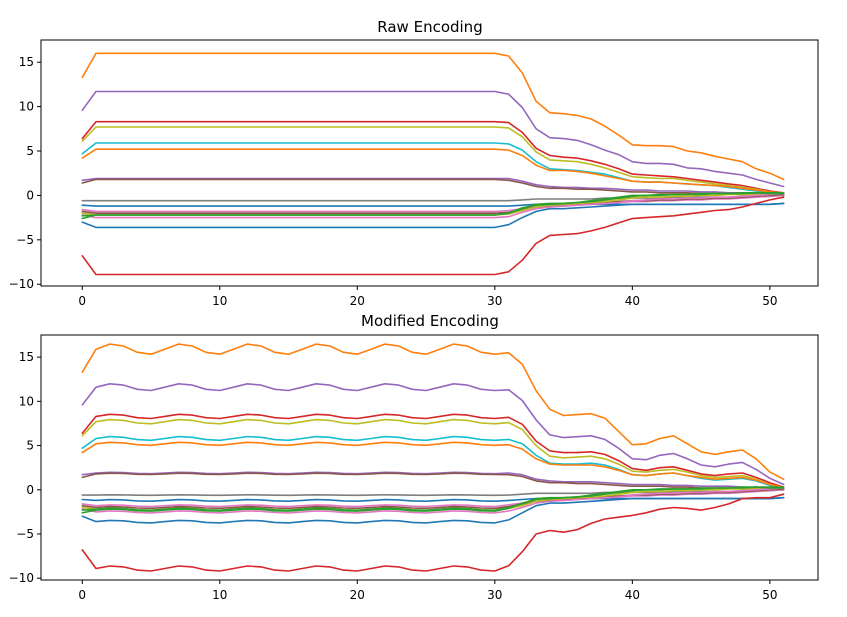  I want to click on chart-title: Raw Encoding, so click(429, 27).